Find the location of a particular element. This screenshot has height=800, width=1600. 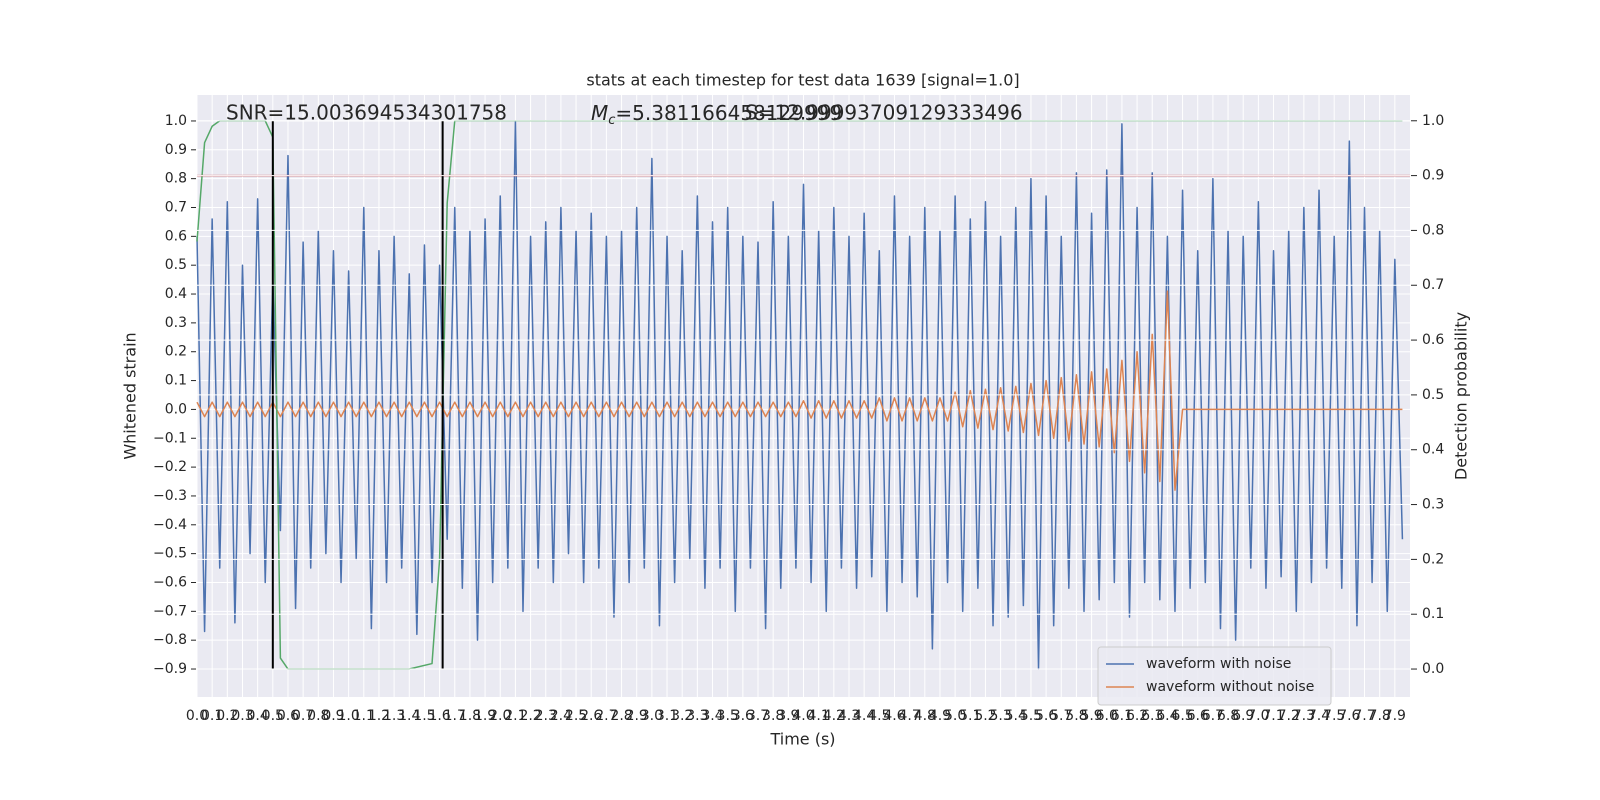

y-tick-label: −0.4 is located at coordinates (170, 525).